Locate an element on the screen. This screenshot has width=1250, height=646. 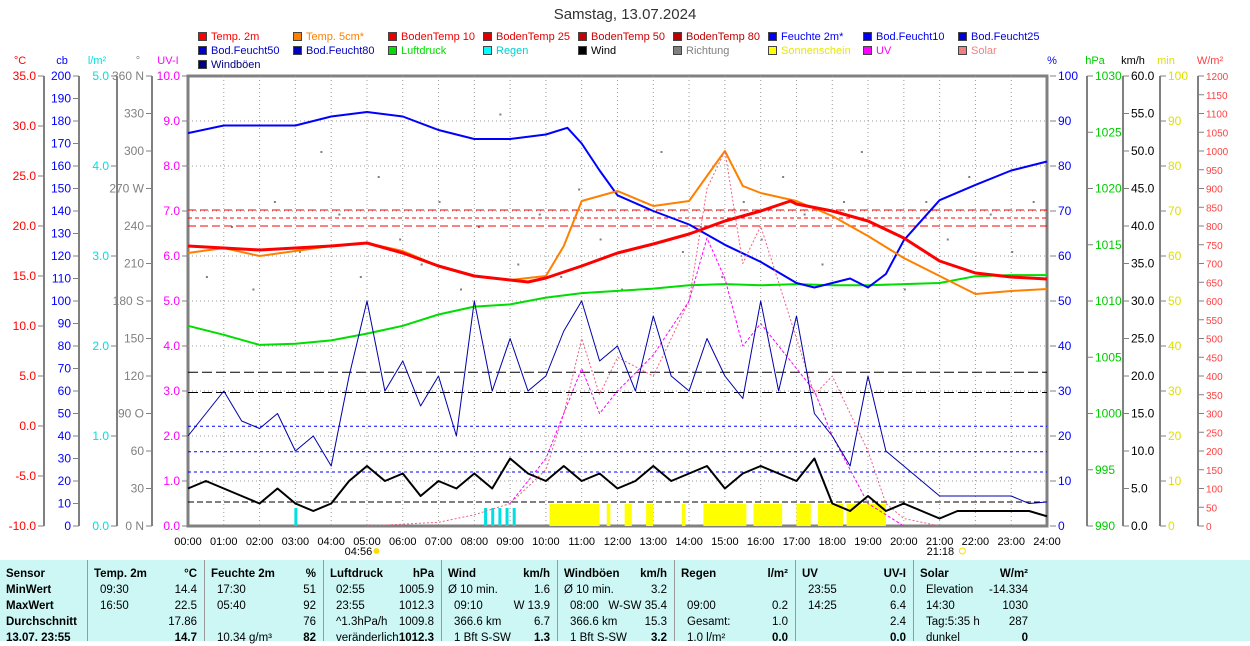
column-header: Regen is located at coordinates (699, 574).